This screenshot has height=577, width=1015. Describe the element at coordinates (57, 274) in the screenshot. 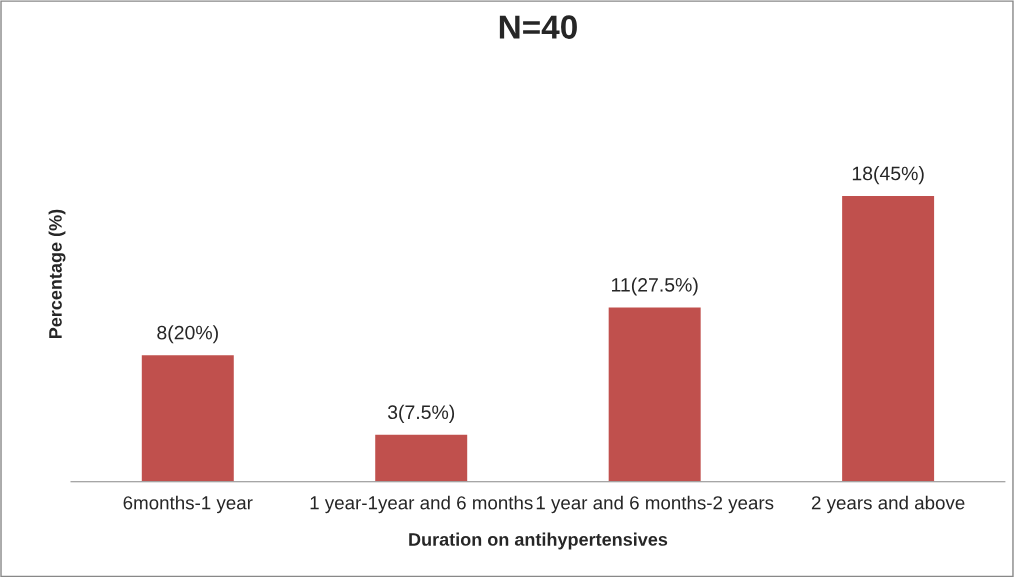

I see `y-axis-title: Percentage (%)` at that location.